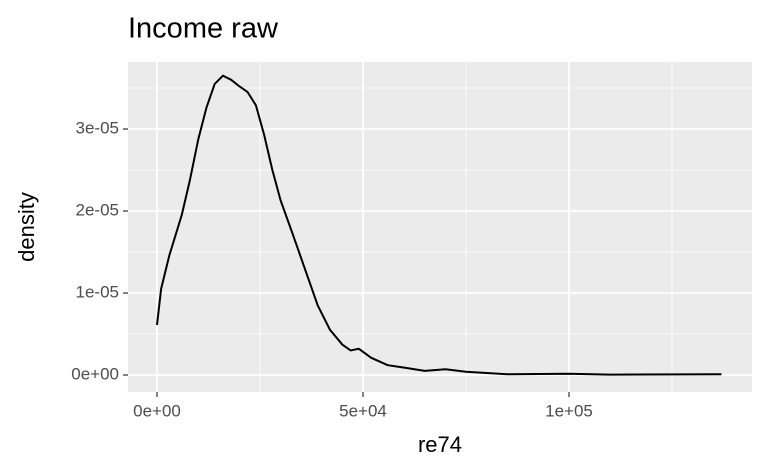  I want to click on x-tick-label: 0e+00, so click(157, 410).